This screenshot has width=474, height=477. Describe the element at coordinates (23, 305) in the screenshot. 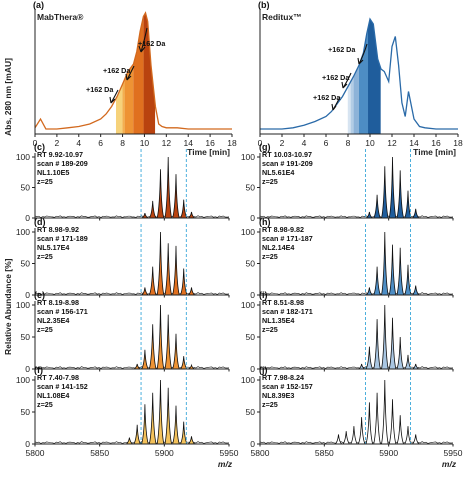

I see `spectrum-ytick-label-2-100: 100` at that location.